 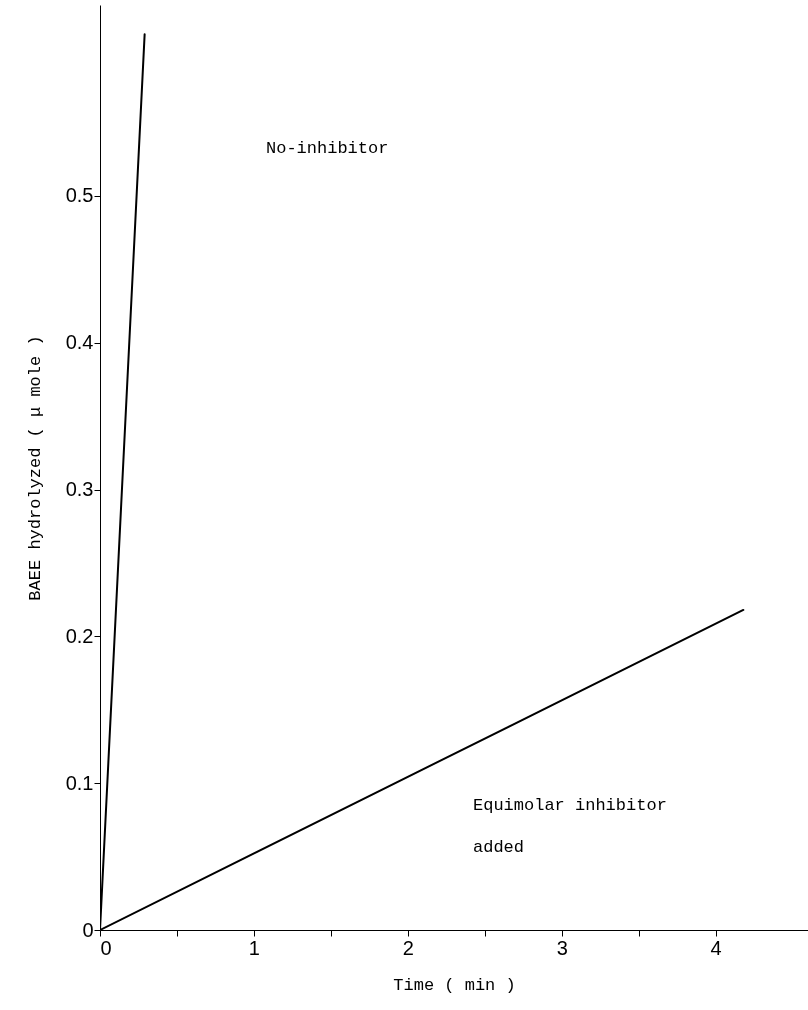 What do you see at coordinates (79, 782) in the screenshot?
I see `y-tick-label: 0.1` at bounding box center [79, 782].